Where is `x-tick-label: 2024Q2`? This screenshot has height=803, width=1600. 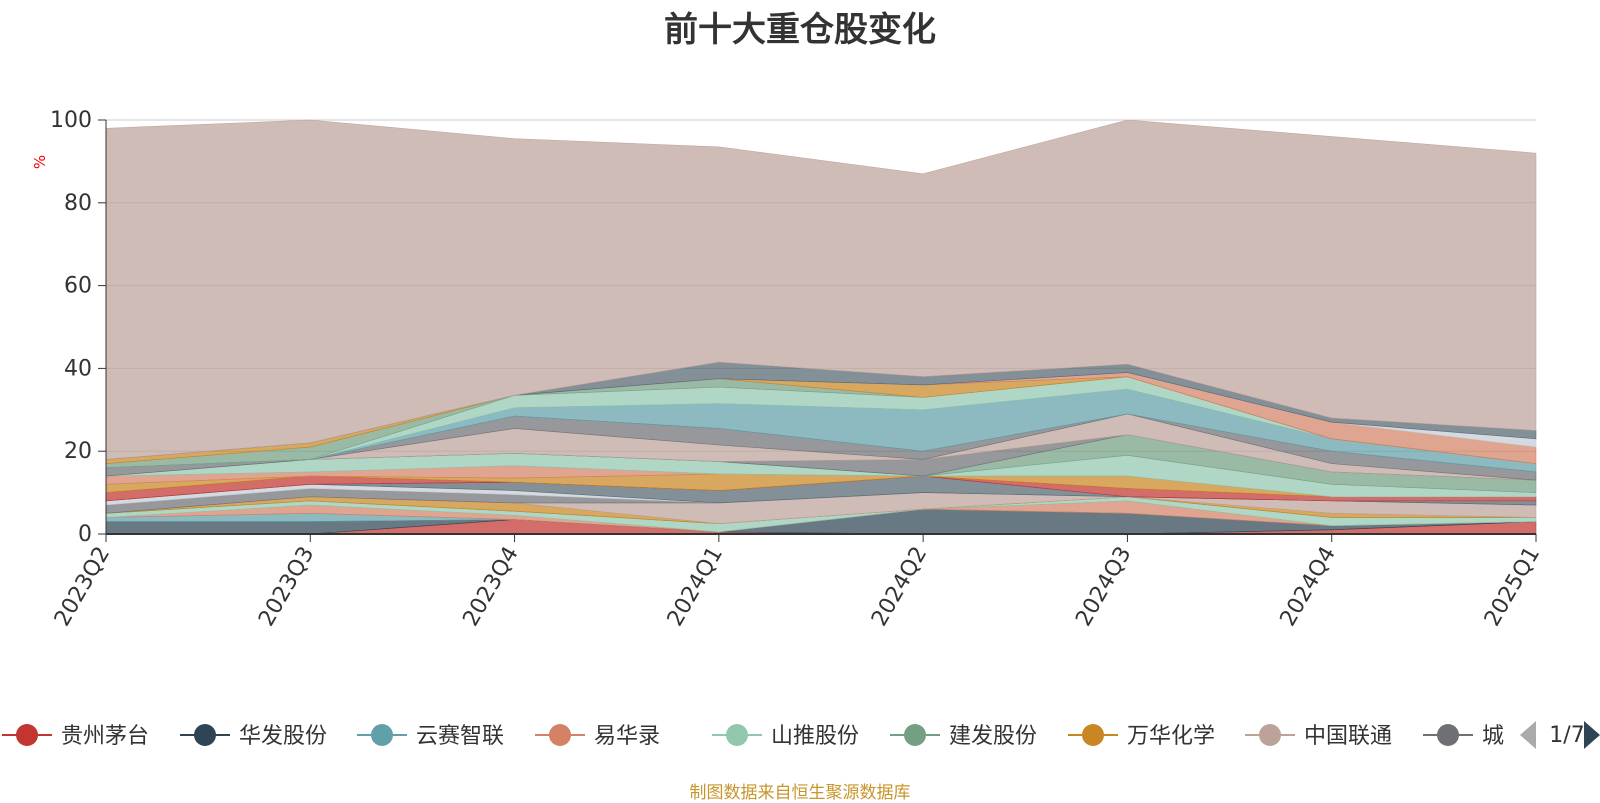 x-tick-label: 2024Q2 is located at coordinates (899, 587).